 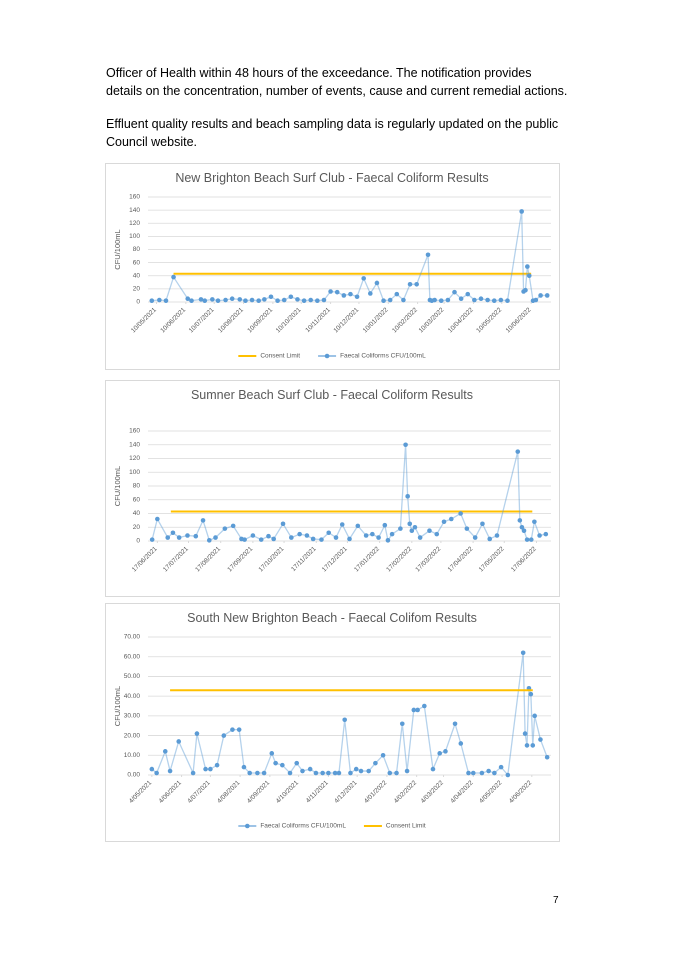 What do you see at coordinates (492, 559) in the screenshot?
I see `x-tick-label: 17/05/2022` at bounding box center [492, 559].